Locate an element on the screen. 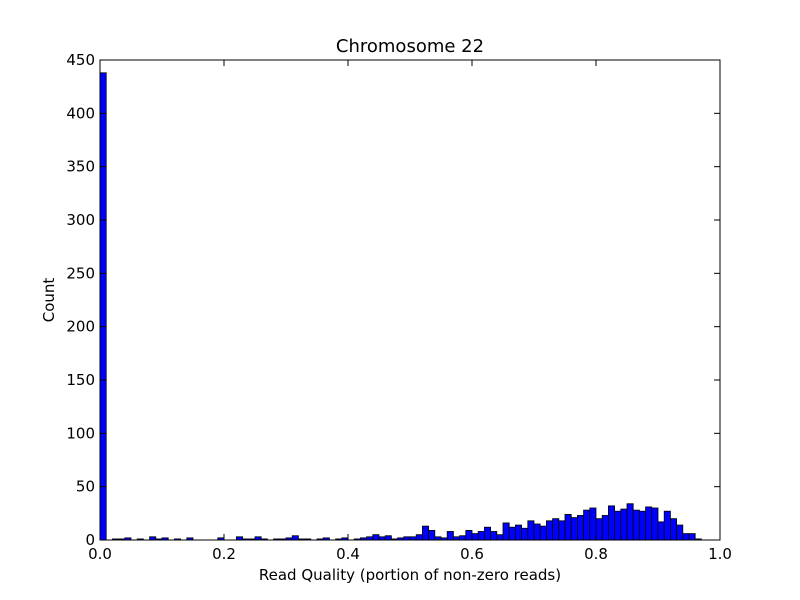 The image size is (800, 600). y-tick-label: 300 is located at coordinates (80, 220).